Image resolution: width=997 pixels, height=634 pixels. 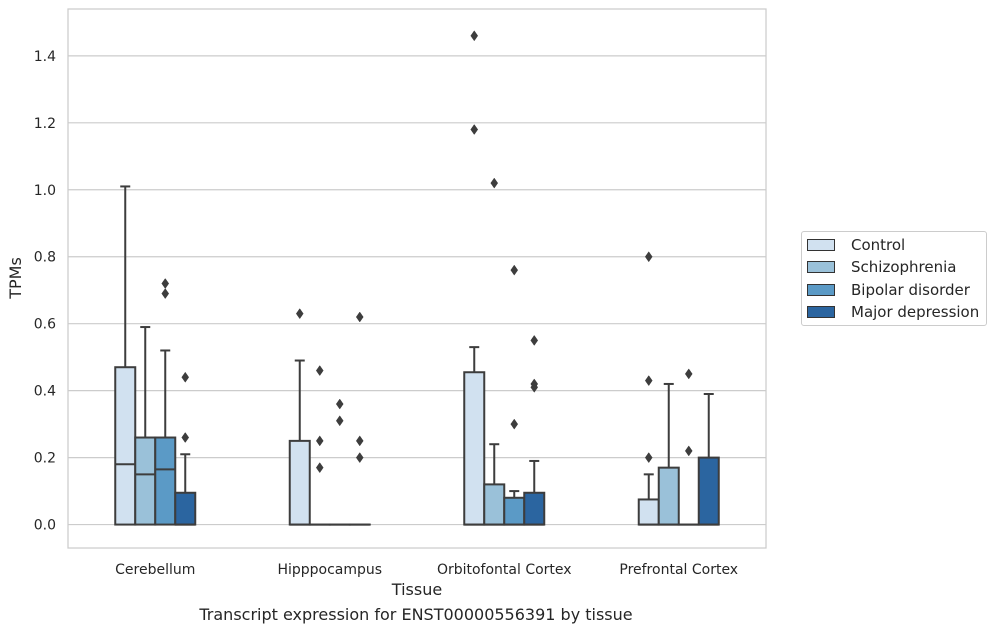 What do you see at coordinates (678, 570) in the screenshot?
I see `x-tick-label: Prefrontal Cortex` at bounding box center [678, 570].